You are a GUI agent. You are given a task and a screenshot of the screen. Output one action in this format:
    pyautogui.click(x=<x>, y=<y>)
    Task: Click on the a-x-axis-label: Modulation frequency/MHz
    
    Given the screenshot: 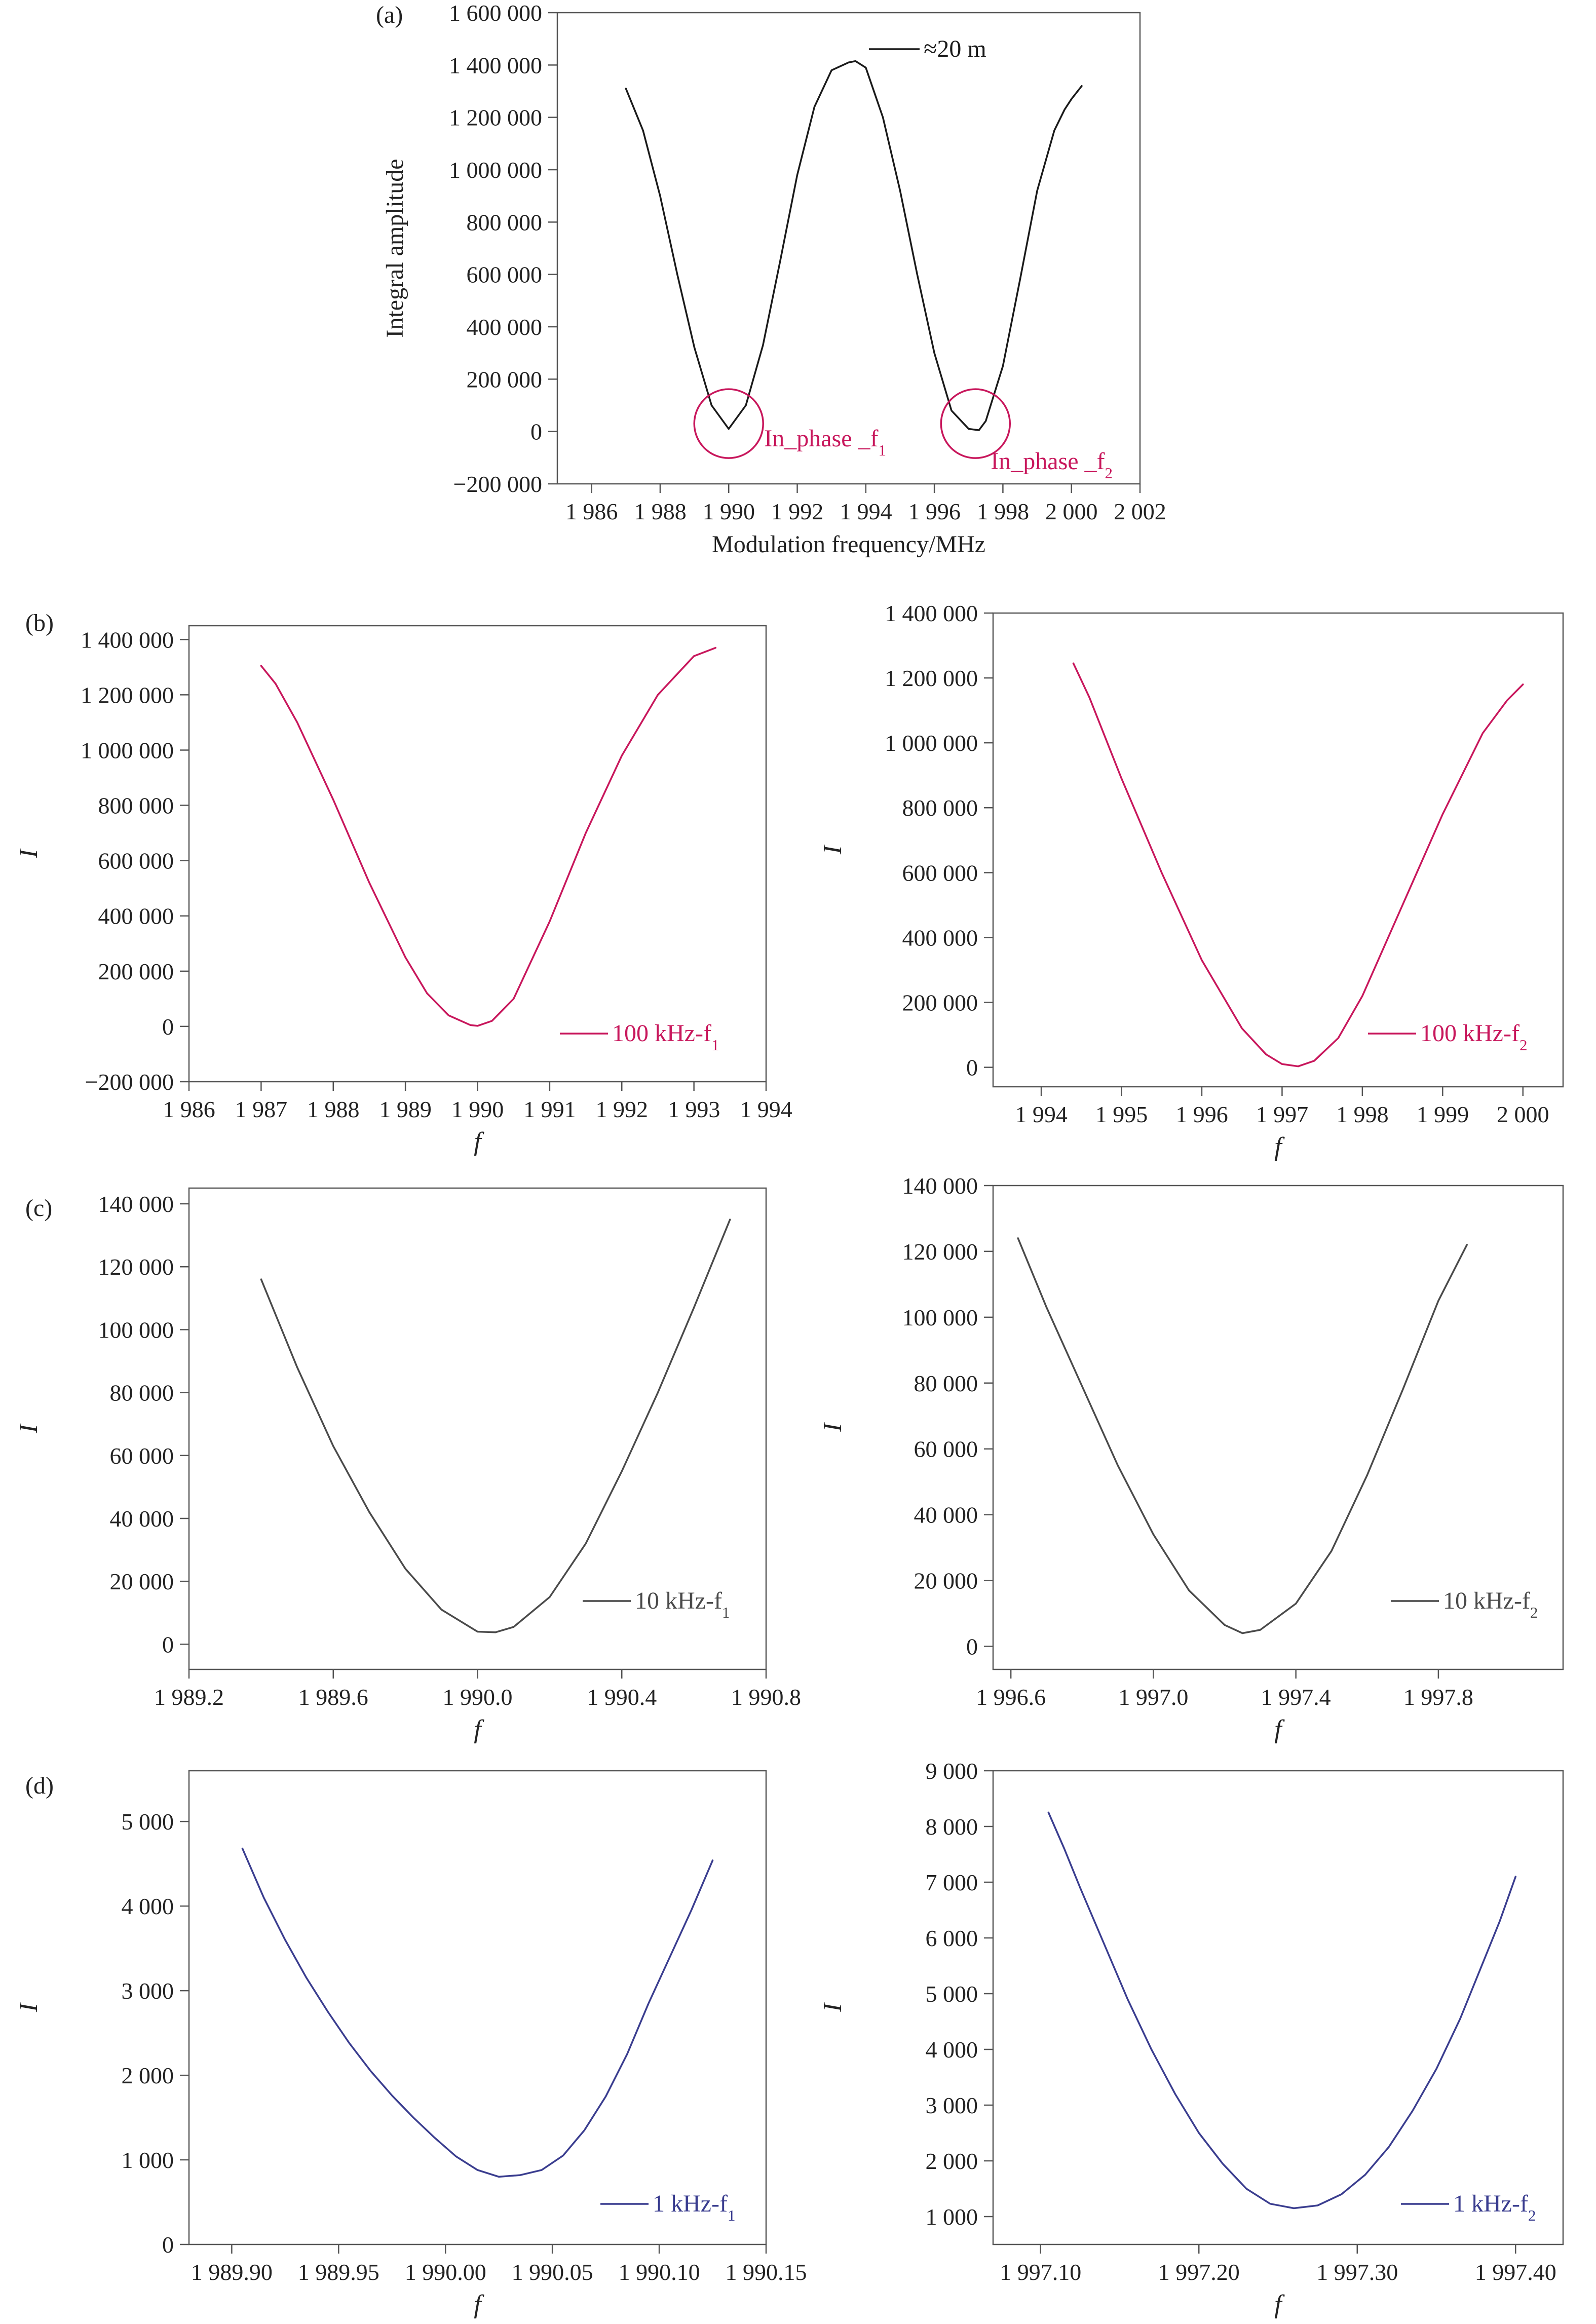 What is the action you would take?
    pyautogui.click(x=849, y=544)
    